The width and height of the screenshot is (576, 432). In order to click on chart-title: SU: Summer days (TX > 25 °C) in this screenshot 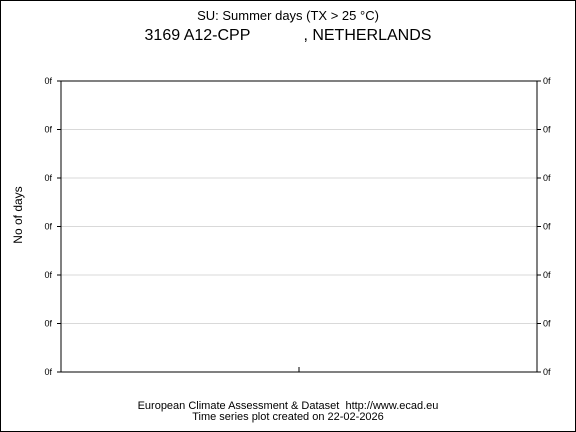, I will do `click(288, 15)`.